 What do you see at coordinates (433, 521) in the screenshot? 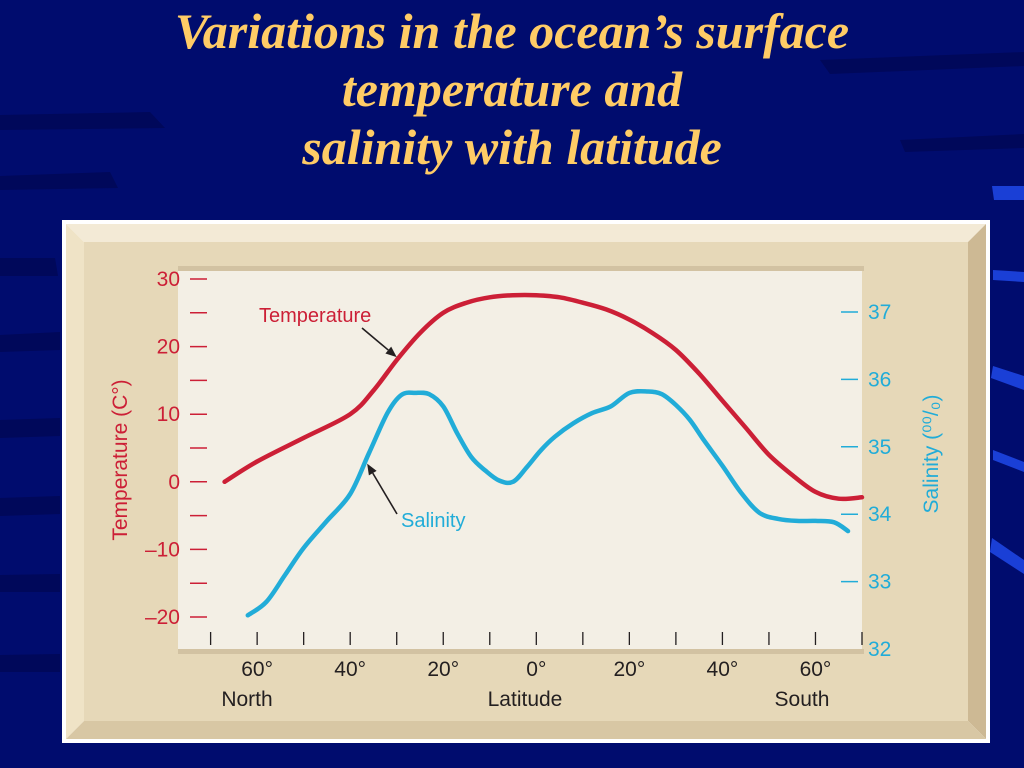
I see `salinity-annotation-label: Salinity` at bounding box center [433, 521].